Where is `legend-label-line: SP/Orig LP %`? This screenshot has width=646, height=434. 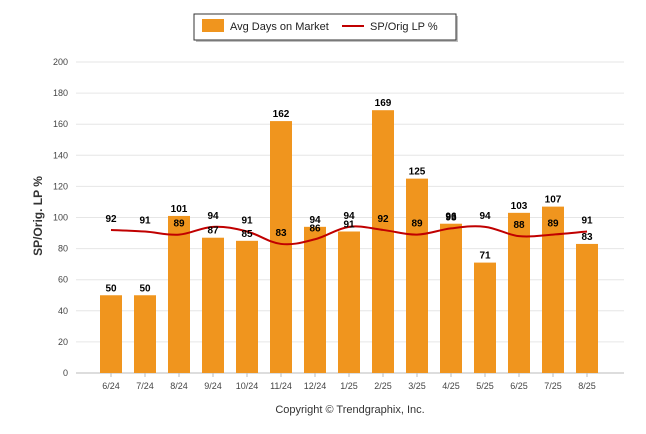 legend-label-line: SP/Orig LP % is located at coordinates (404, 27).